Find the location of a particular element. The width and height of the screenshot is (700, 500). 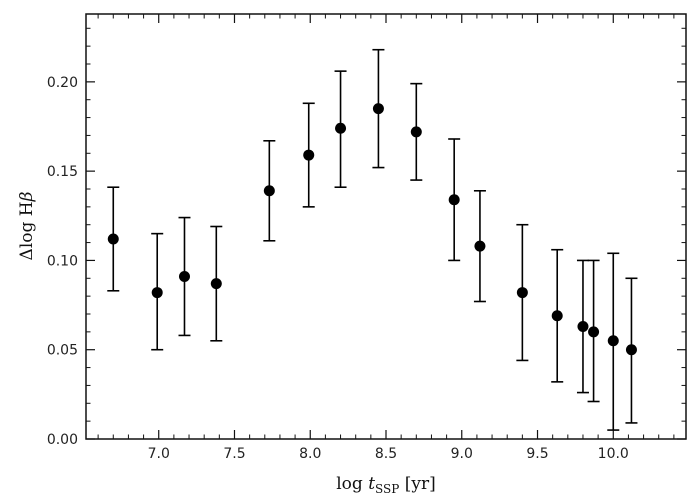

x-tick-label: 9.0 is located at coordinates (462, 454).